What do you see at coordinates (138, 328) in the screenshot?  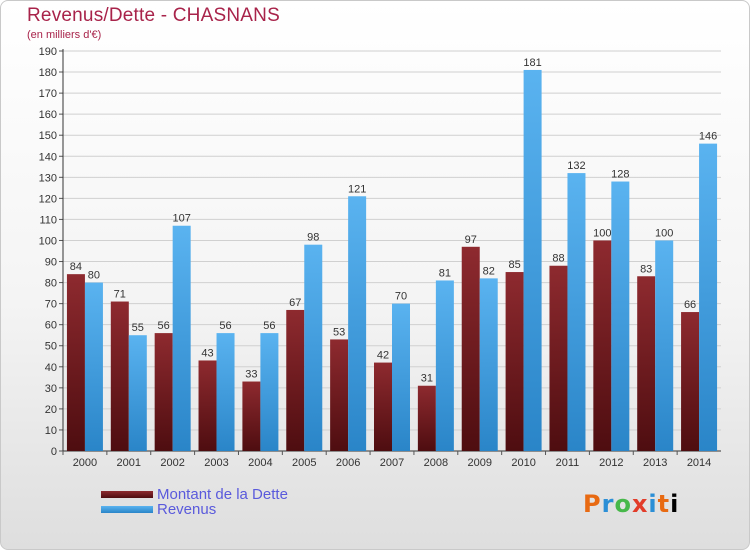 I see `data-label-revenus: 55` at bounding box center [138, 328].